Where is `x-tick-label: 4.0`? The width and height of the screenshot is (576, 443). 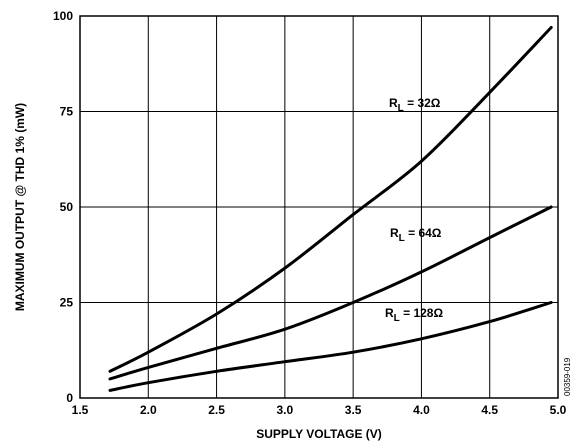 x-tick-label: 4.0 is located at coordinates (421, 410).